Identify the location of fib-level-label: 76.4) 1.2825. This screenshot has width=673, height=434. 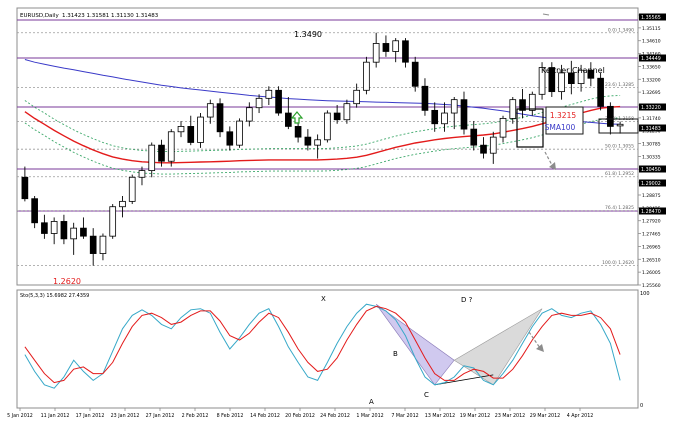
(619, 208).